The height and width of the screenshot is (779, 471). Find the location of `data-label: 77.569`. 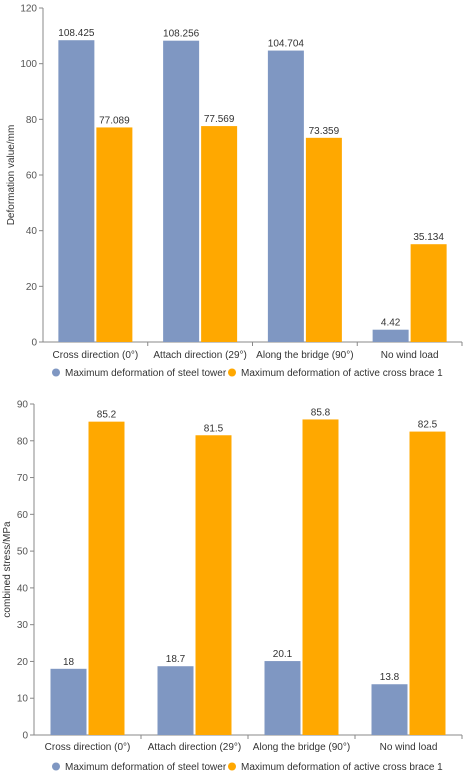

data-label: 77.569 is located at coordinates (219, 119).